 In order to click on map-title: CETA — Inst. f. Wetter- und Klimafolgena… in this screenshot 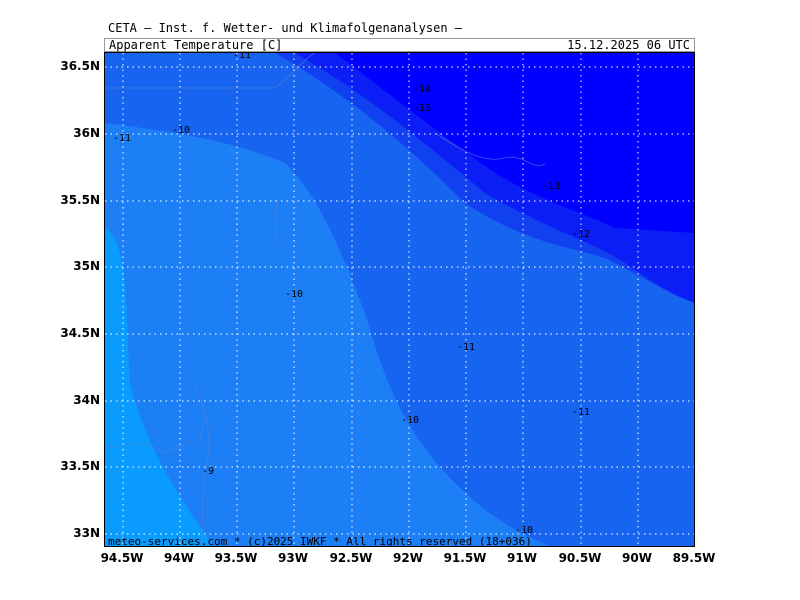, I will do `click(285, 28)`.